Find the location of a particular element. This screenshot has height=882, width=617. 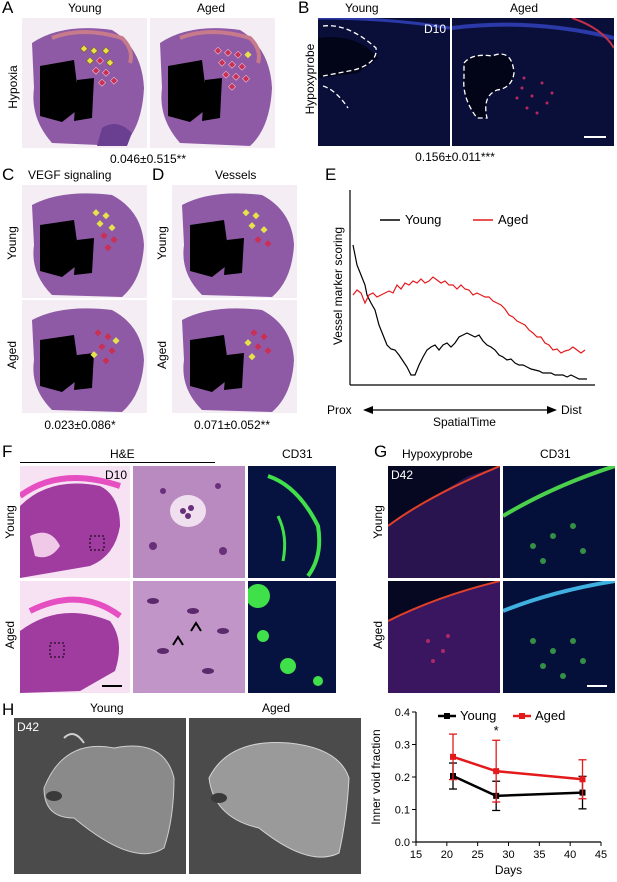

panel-letter-f: F is located at coordinates (7, 451).